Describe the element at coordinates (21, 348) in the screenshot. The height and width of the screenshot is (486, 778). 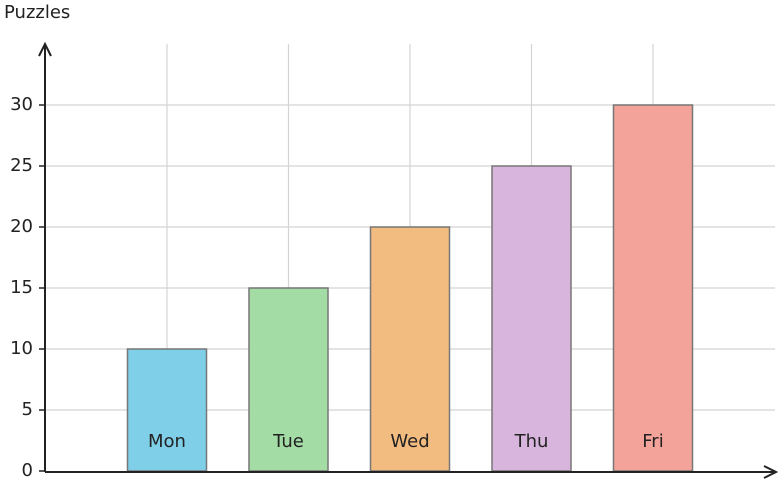
I see `y-tick-label: 10` at that location.